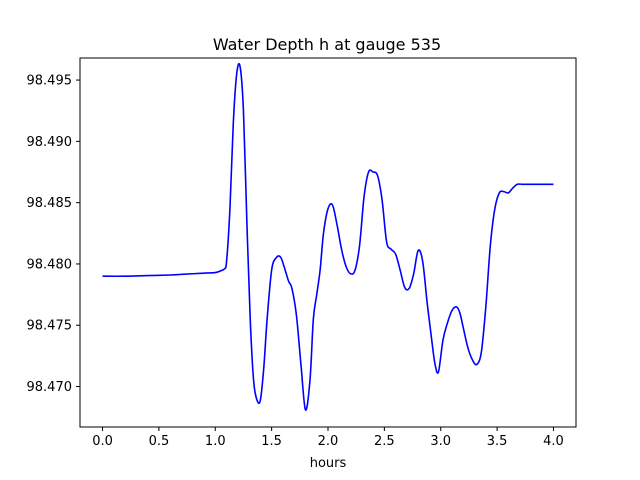 Image resolution: width=640 pixels, height=480 pixels. What do you see at coordinates (53, 234) in the screenshot?
I see `y-axis: 98.470 98.475 98.480 98.485 98.490 98.495` at bounding box center [53, 234].